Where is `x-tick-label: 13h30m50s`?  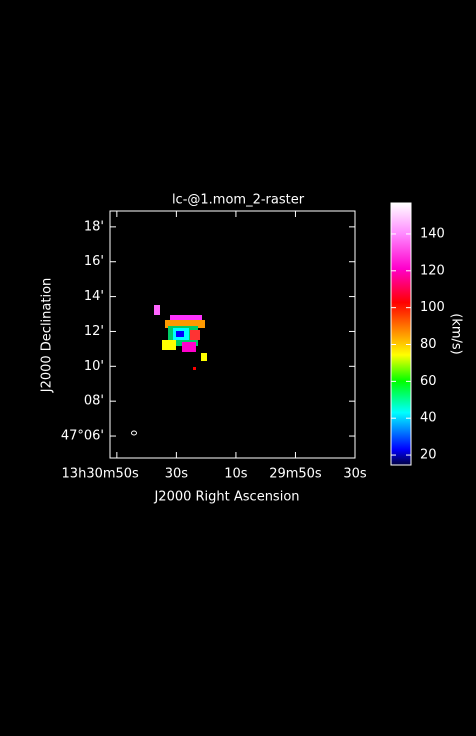
x-tick-label: 13h30m50s is located at coordinates (101, 474).